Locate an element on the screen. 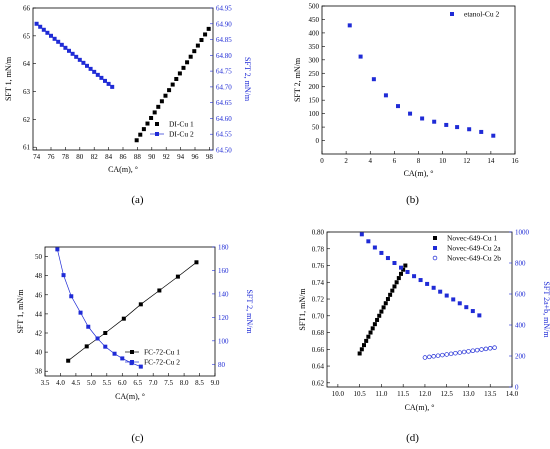 Image resolution: width=550 pixels, height=449 pixels. x-tick-label-c: 7.5 is located at coordinates (168, 383).